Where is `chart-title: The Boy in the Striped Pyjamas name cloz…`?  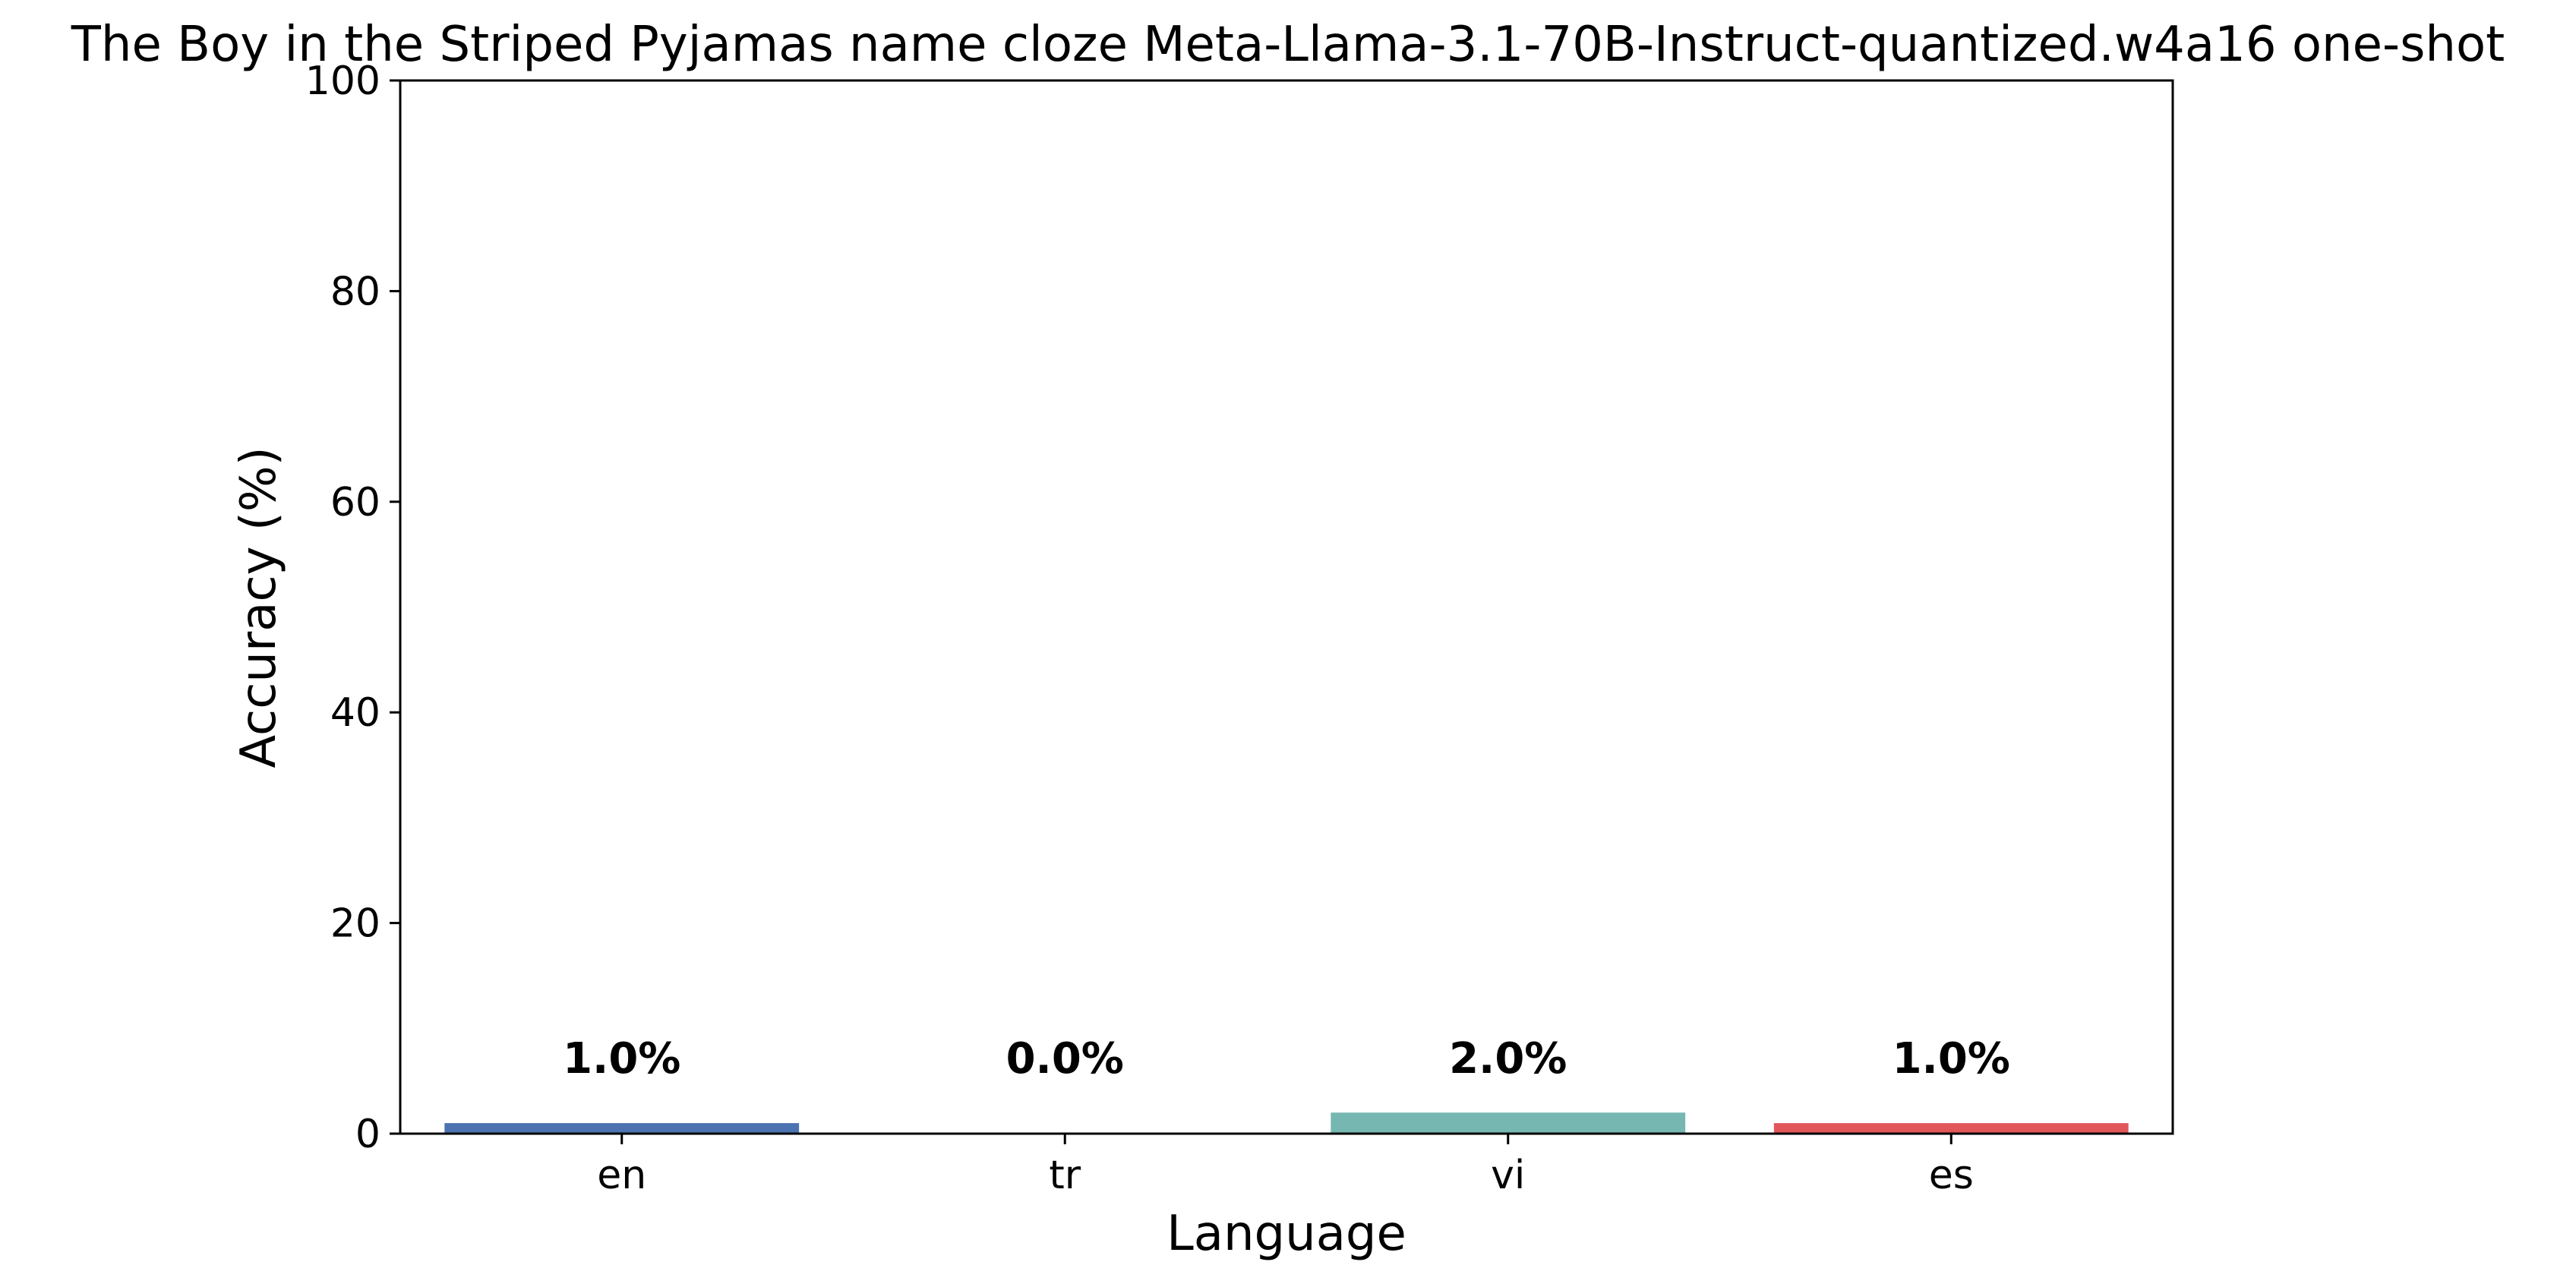 chart-title: The Boy in the Striped Pyjamas name cloz… is located at coordinates (1288, 45).